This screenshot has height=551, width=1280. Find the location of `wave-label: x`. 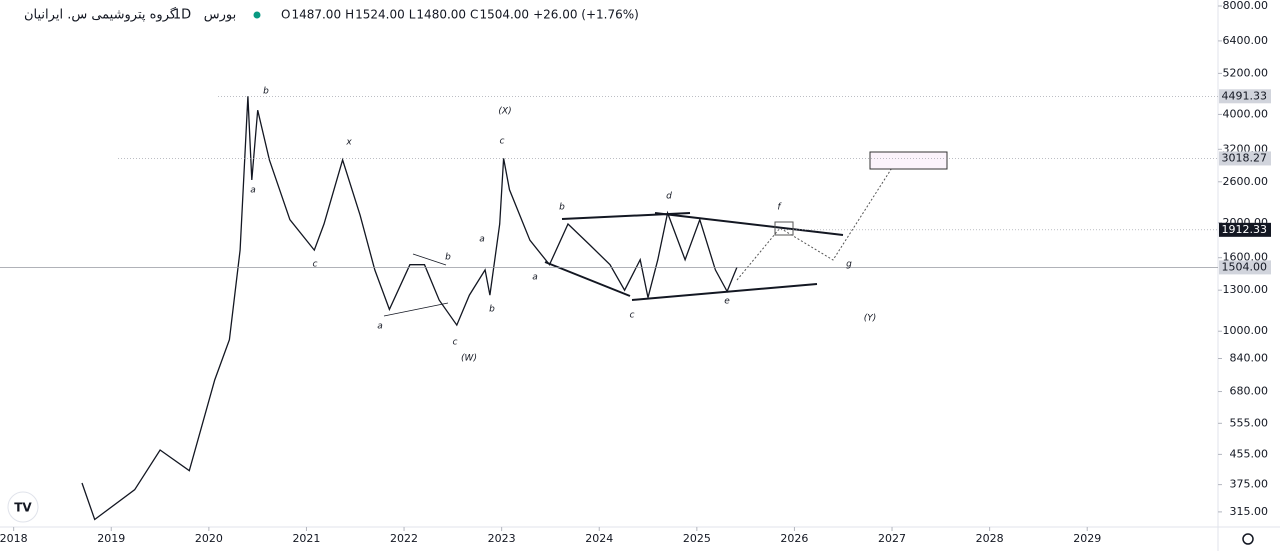

wave-label: x is located at coordinates (348, 143).